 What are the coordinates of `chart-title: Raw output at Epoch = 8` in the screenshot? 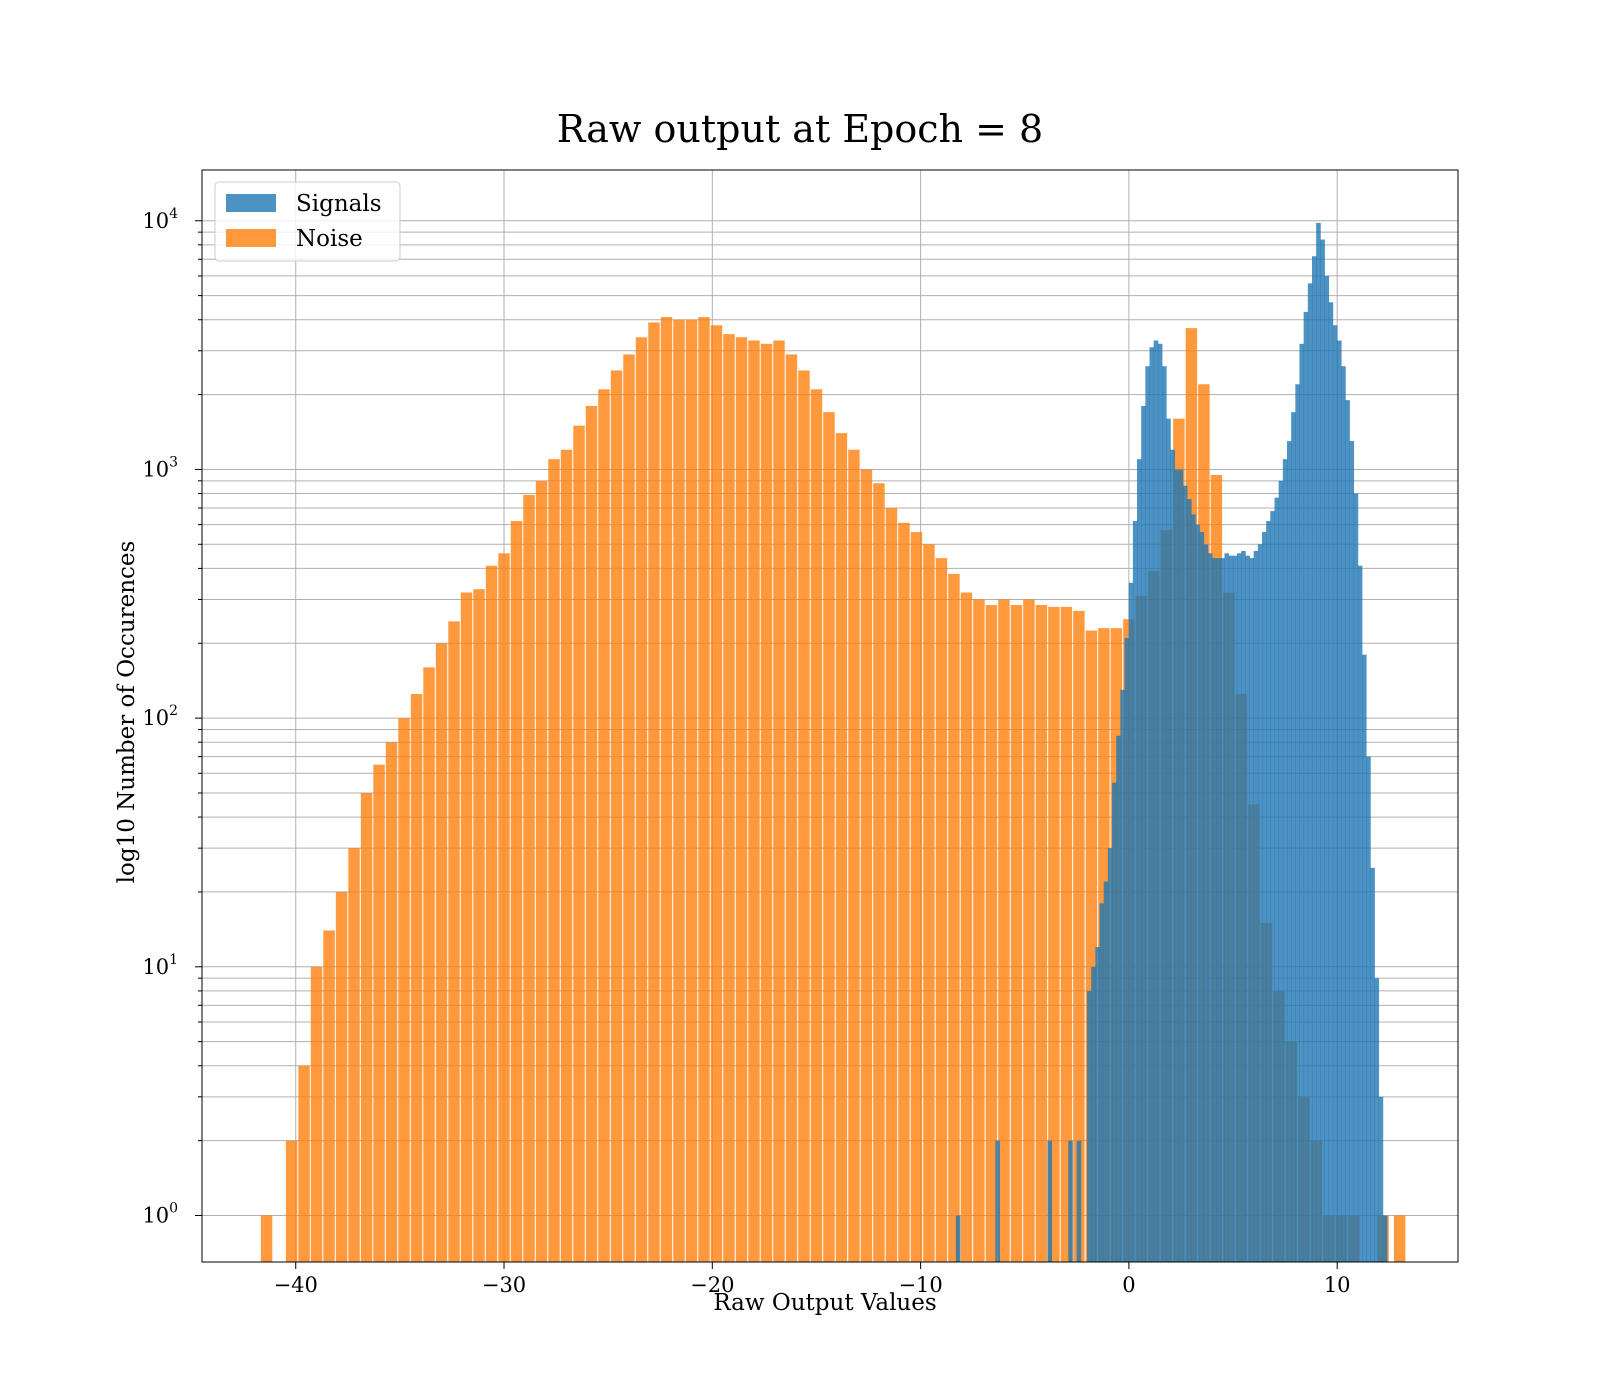 It's located at (800, 129).